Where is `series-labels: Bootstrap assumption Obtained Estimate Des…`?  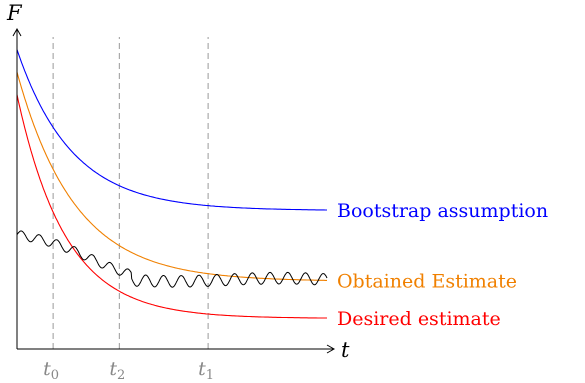 series-labels: Bootstrap assumption Obtained Estimate Des… is located at coordinates (442, 265).